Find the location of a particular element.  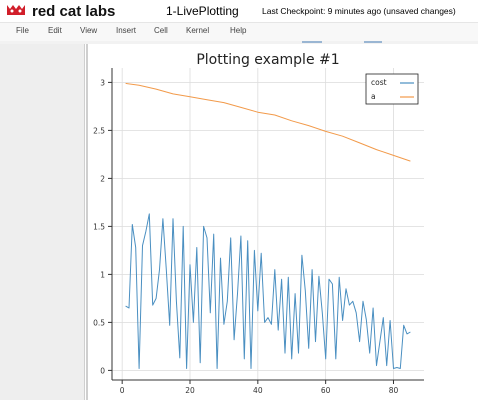

menu-file: File is located at coordinates (22, 30).